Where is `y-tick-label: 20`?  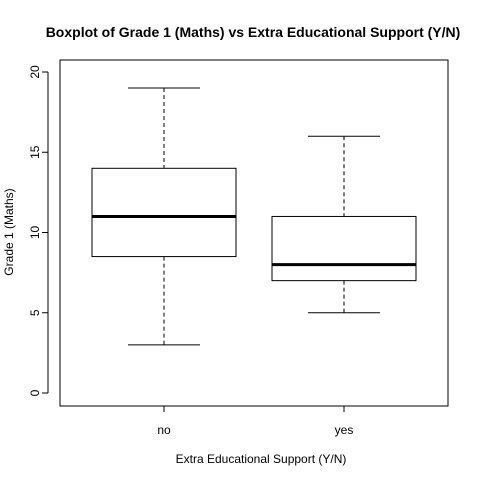 y-tick-label: 20 is located at coordinates (35, 72).